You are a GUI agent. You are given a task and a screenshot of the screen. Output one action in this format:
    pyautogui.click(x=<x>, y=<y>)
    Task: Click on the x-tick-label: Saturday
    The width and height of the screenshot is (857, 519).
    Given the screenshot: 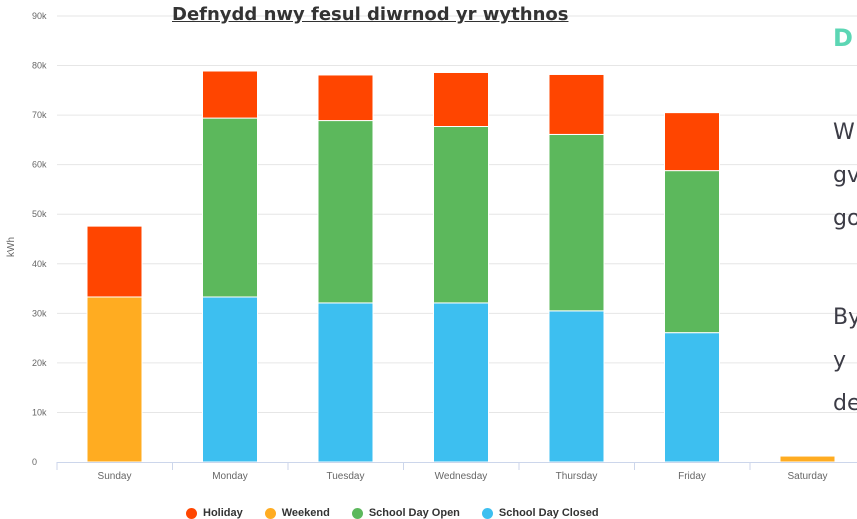 What is the action you would take?
    pyautogui.click(x=807, y=476)
    